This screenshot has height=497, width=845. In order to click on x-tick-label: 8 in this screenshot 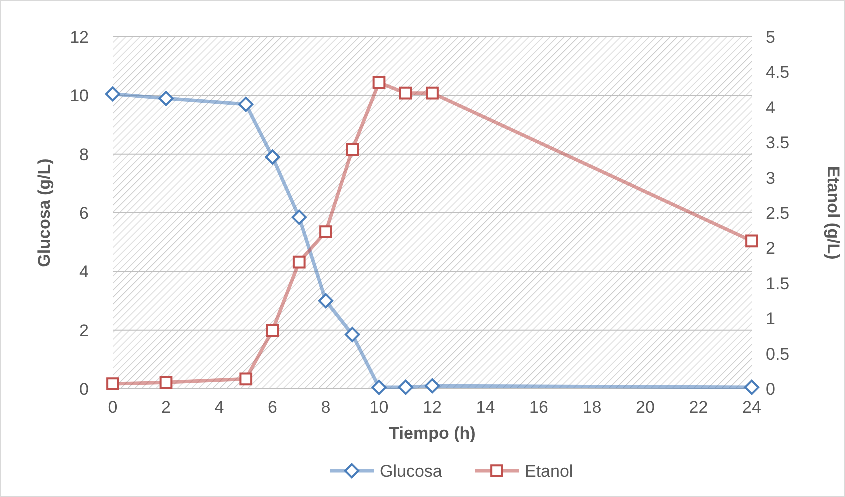, I will do `click(326, 407)`.